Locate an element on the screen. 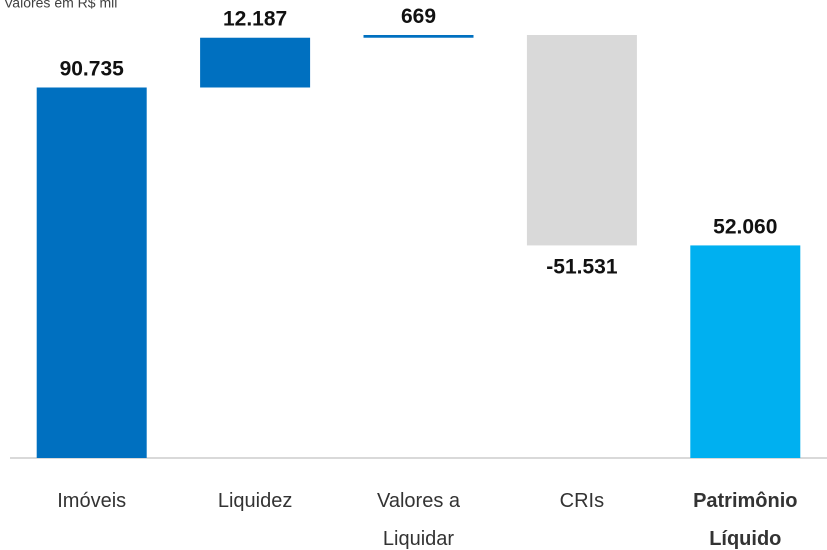  x-tick-label: Valores a Liquidar is located at coordinates (418, 520).